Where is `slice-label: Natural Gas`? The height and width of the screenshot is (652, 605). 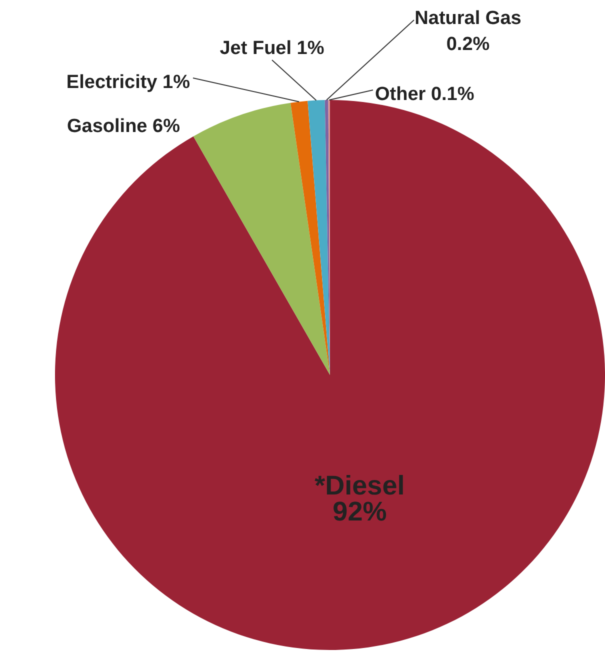
slice-label: Natural Gas is located at coordinates (468, 18).